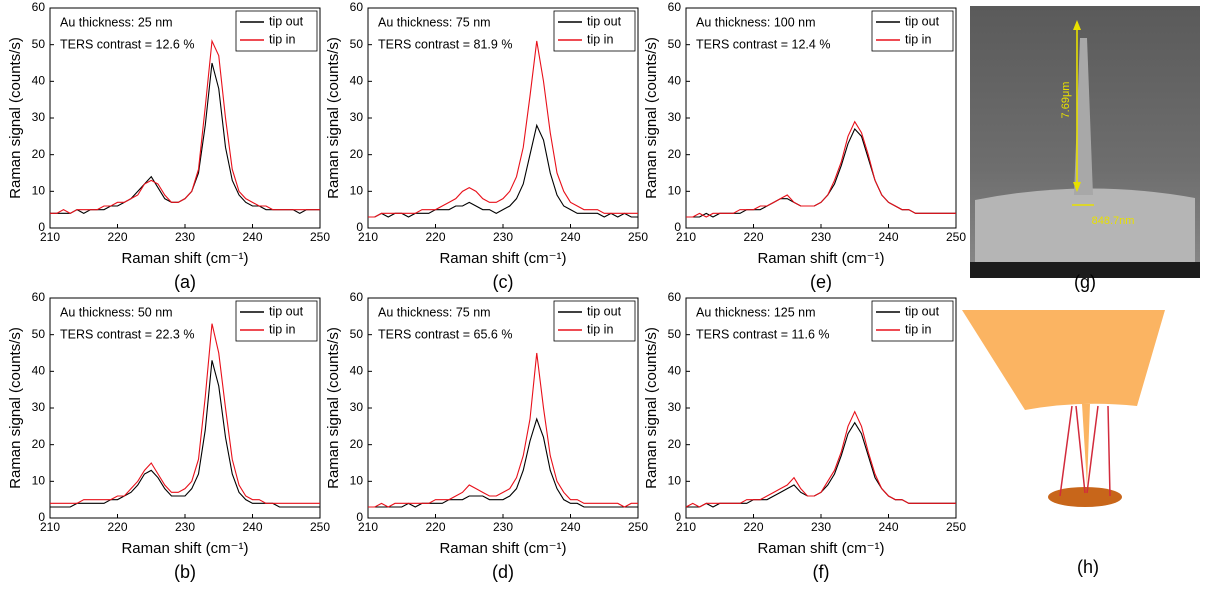 This screenshot has width=1207, height=592. I want to click on width-label: 848.7nm, so click(1113, 221).